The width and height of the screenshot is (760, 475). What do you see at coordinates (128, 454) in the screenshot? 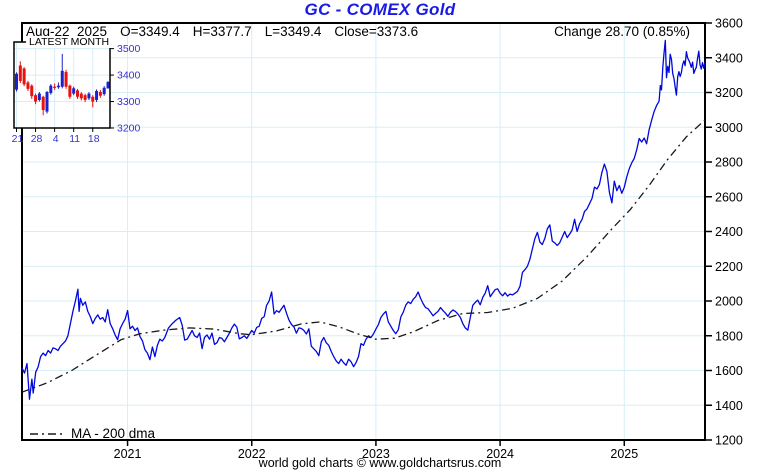
I see `x-axis-label: 2021` at bounding box center [128, 454].